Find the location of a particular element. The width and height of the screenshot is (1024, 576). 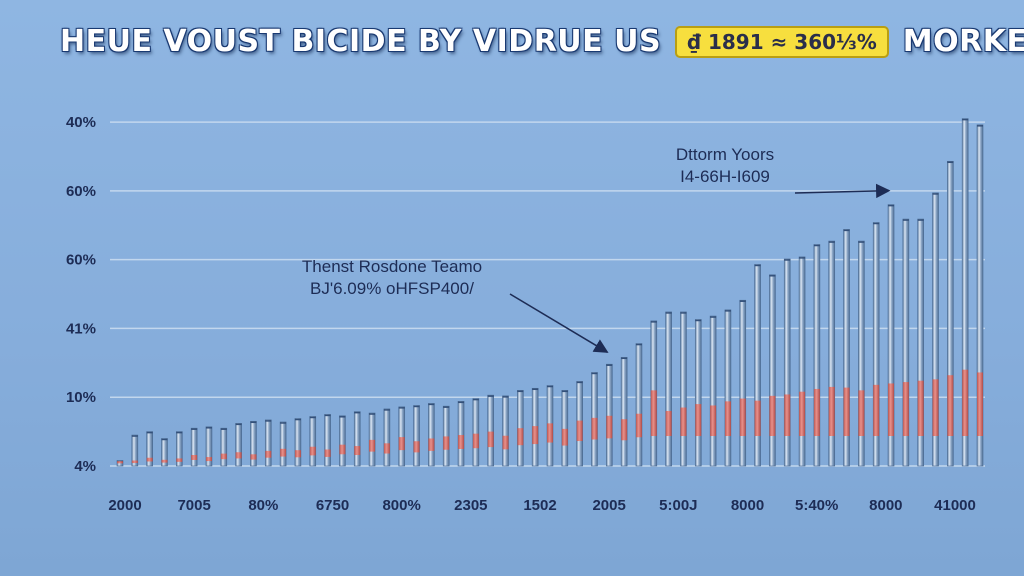

y-tick-label-4: 60% is located at coordinates (81, 191).